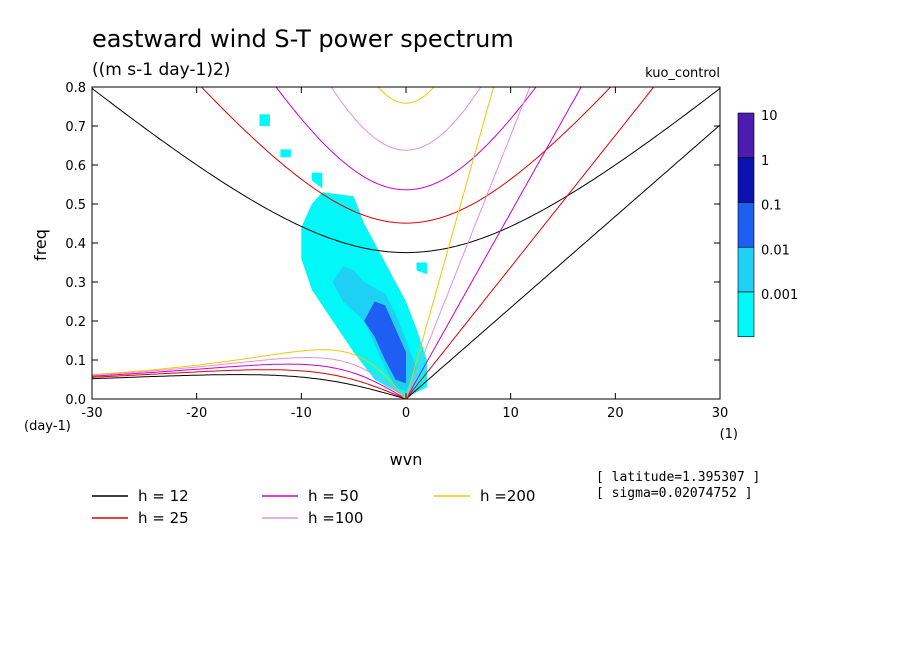 This screenshot has width=904, height=654. What do you see at coordinates (510, 413) in the screenshot?
I see `x-tick-label-4: 10` at bounding box center [510, 413].